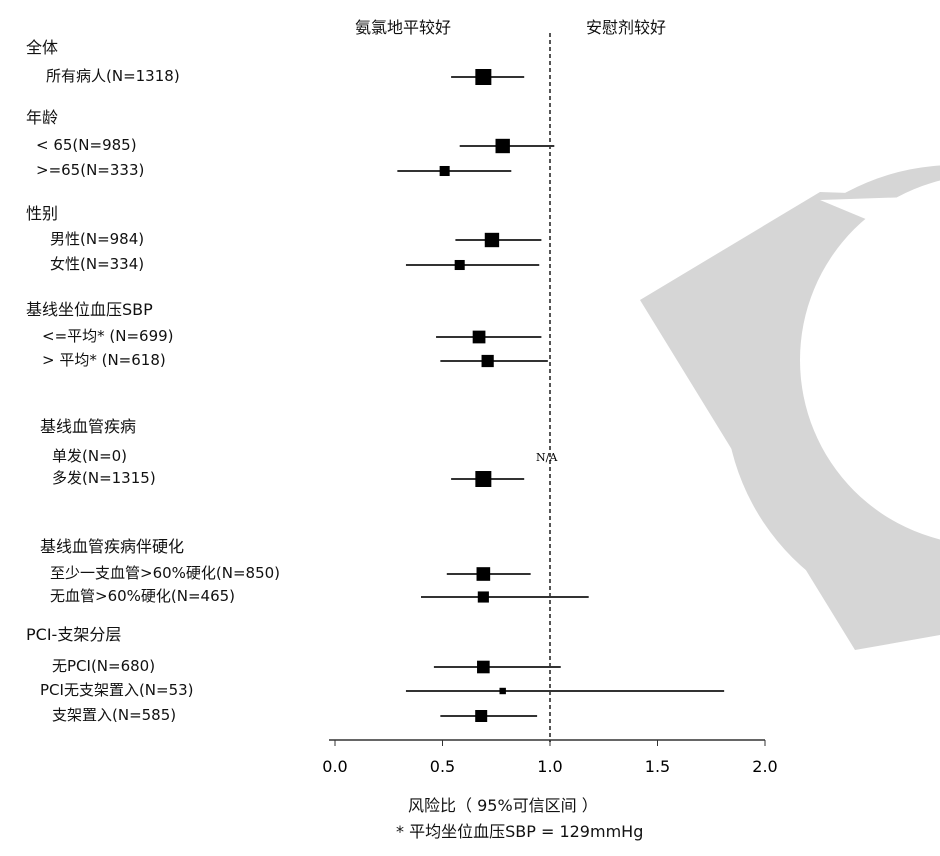 This screenshot has height=856, width=940. I want to click on footnote: * 平均坐位血压SBP = 129mmHg, so click(520, 831).